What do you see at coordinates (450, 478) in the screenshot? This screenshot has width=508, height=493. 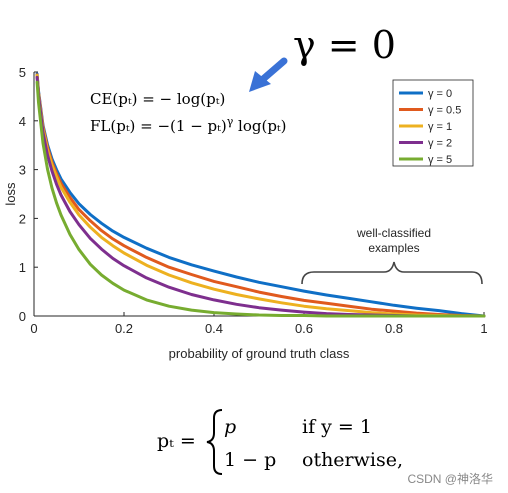 I see `watermark: CSDN @神洛华` at bounding box center [450, 478].